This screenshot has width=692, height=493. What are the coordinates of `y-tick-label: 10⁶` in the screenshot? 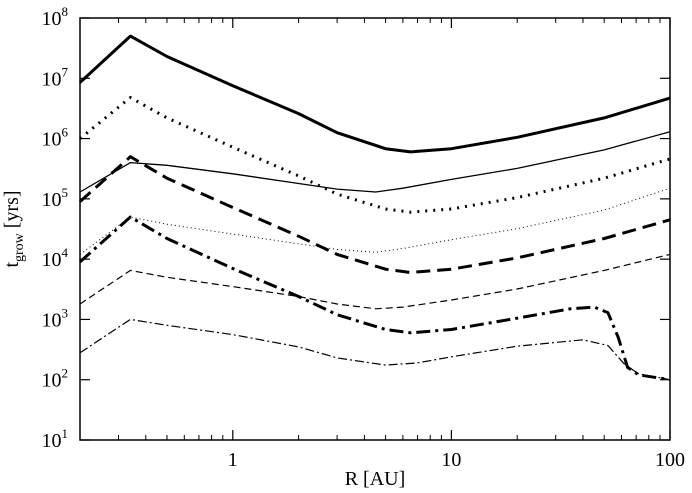 It's located at (55, 138).